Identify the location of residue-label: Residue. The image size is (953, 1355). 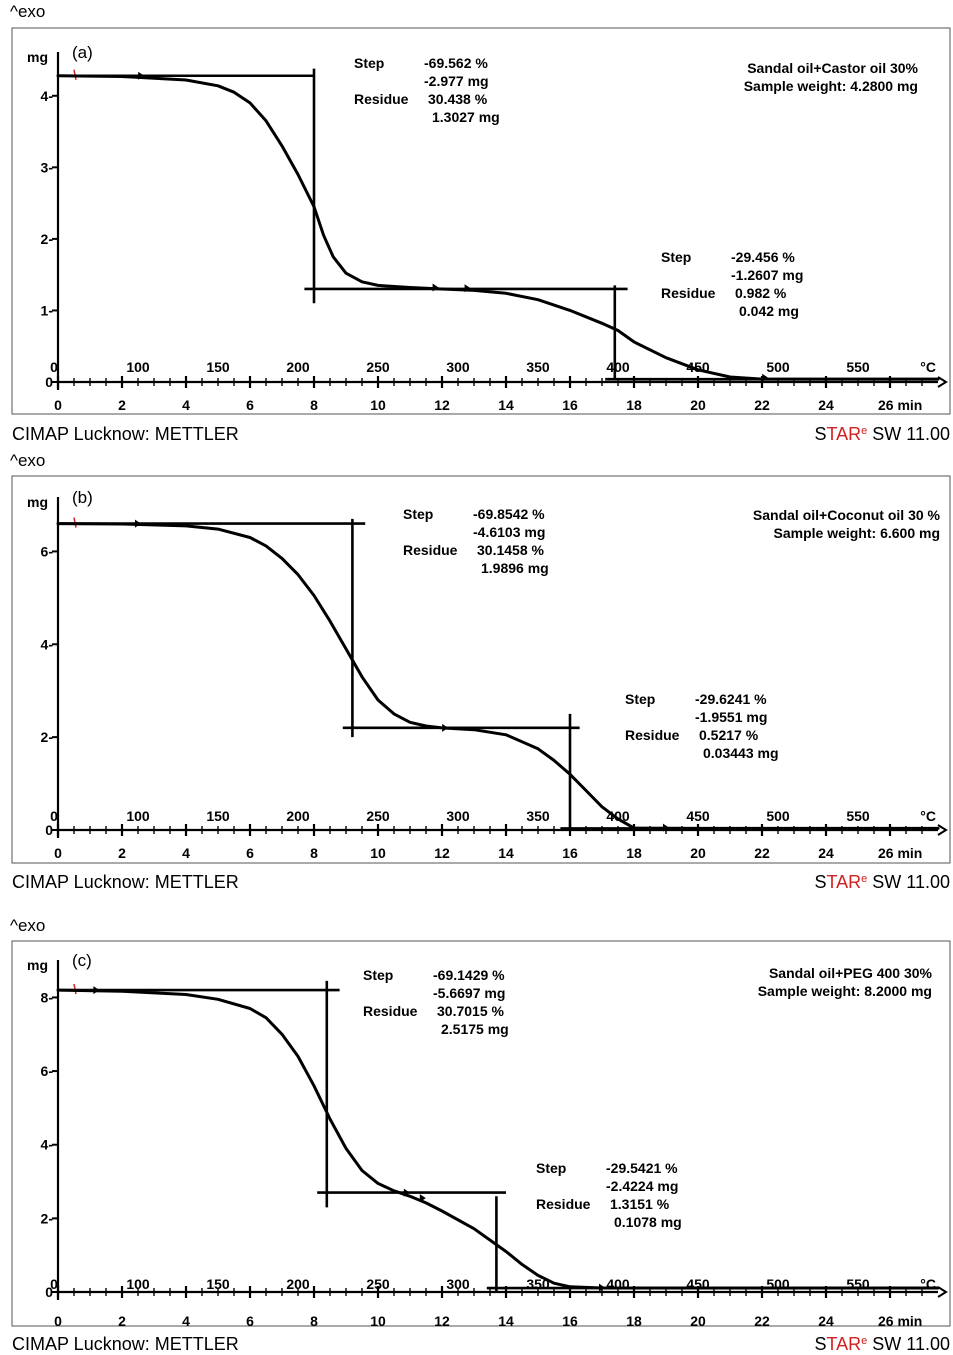
(563, 1204).